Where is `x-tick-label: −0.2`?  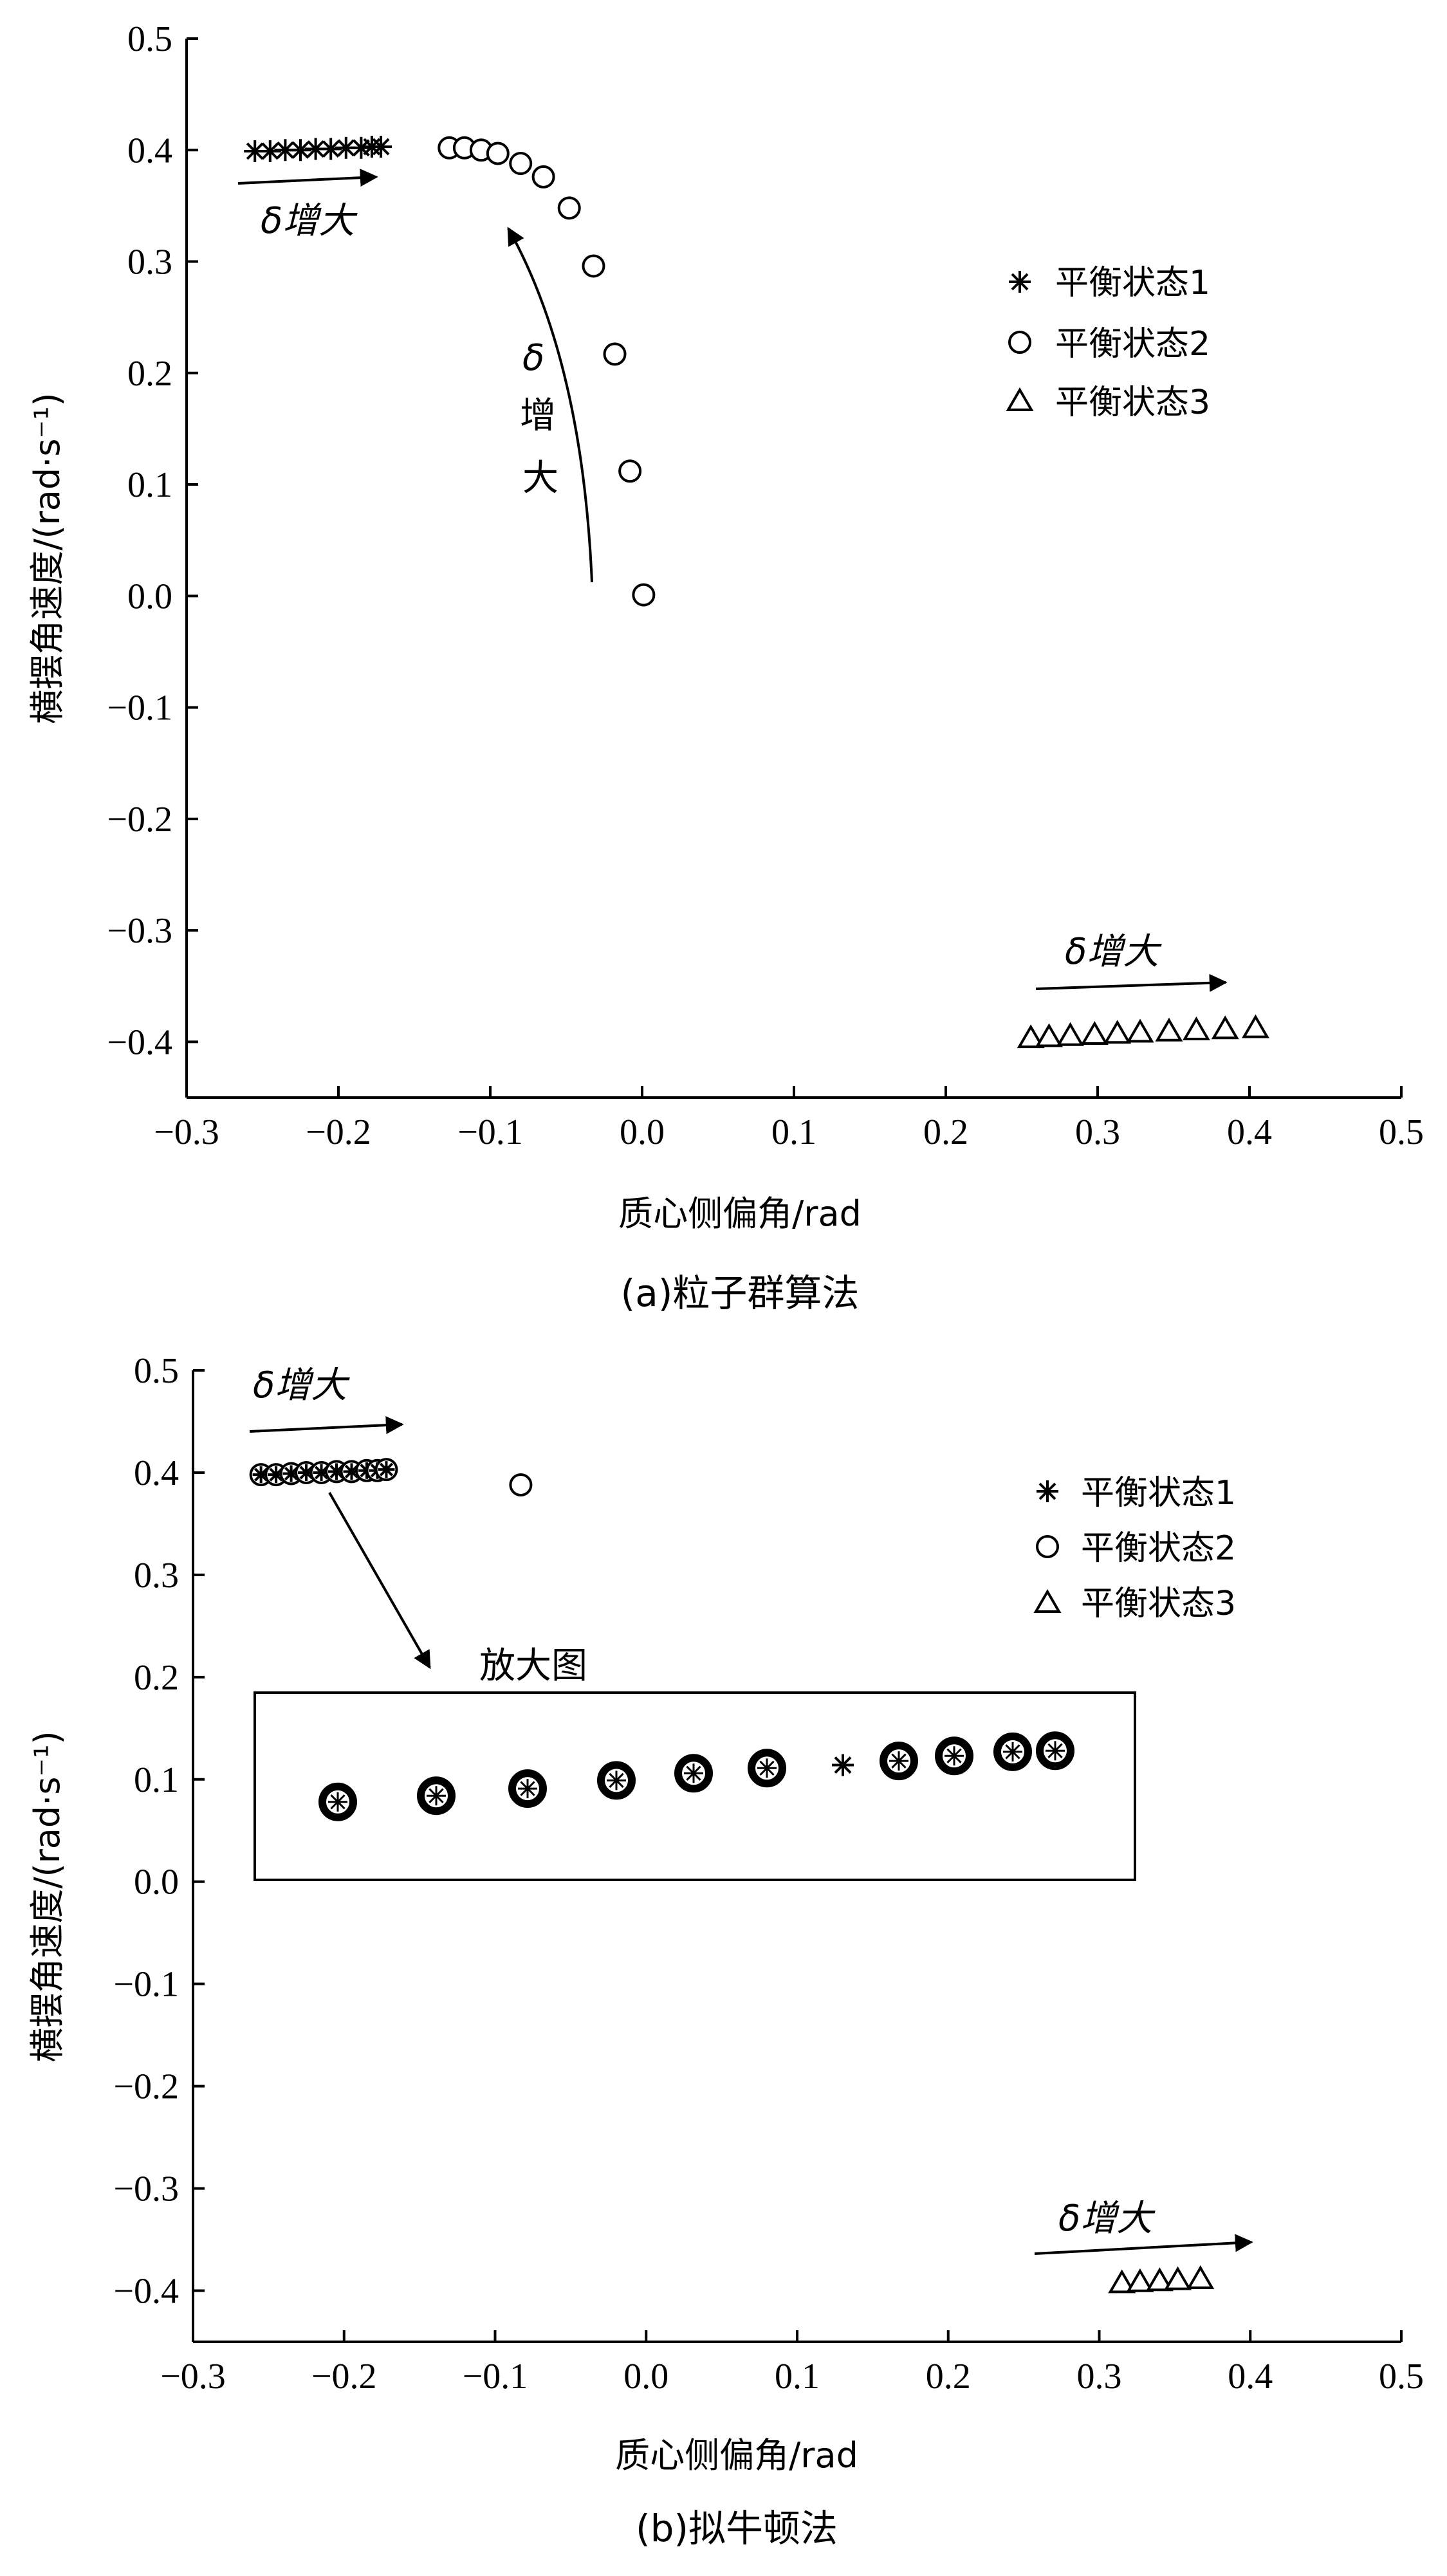
x-tick-label: −0.2 is located at coordinates (338, 1132).